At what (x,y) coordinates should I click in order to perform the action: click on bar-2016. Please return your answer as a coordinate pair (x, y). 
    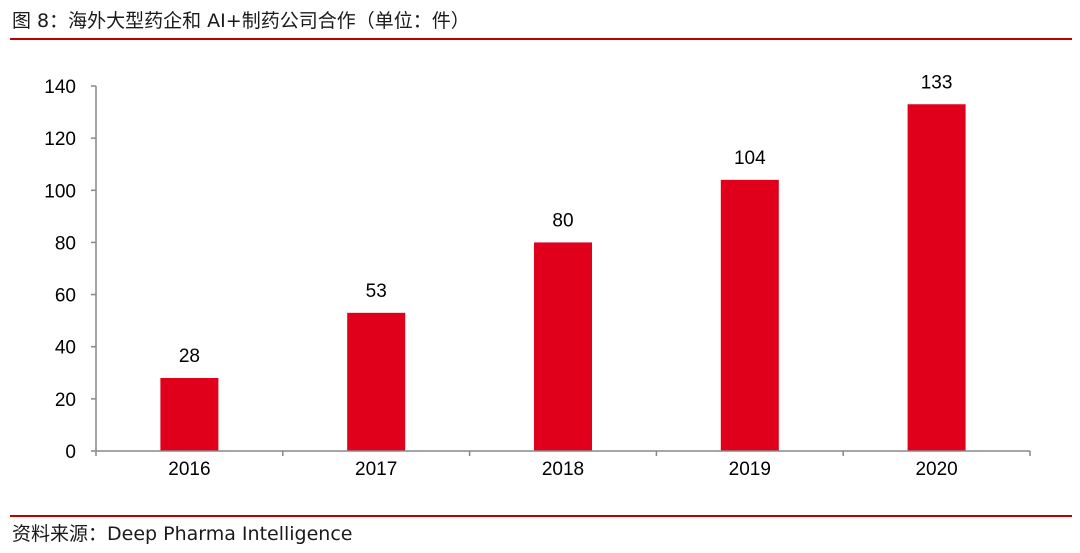
    Looking at the image, I should click on (189, 414).